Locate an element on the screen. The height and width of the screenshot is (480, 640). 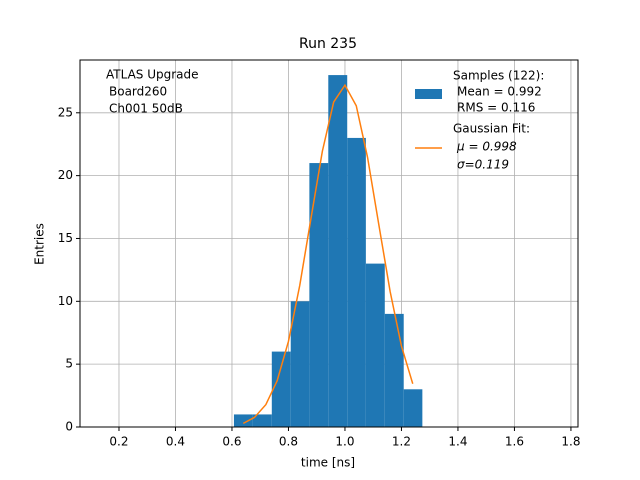
x-tick-label: 1.6 is located at coordinates (514, 442).